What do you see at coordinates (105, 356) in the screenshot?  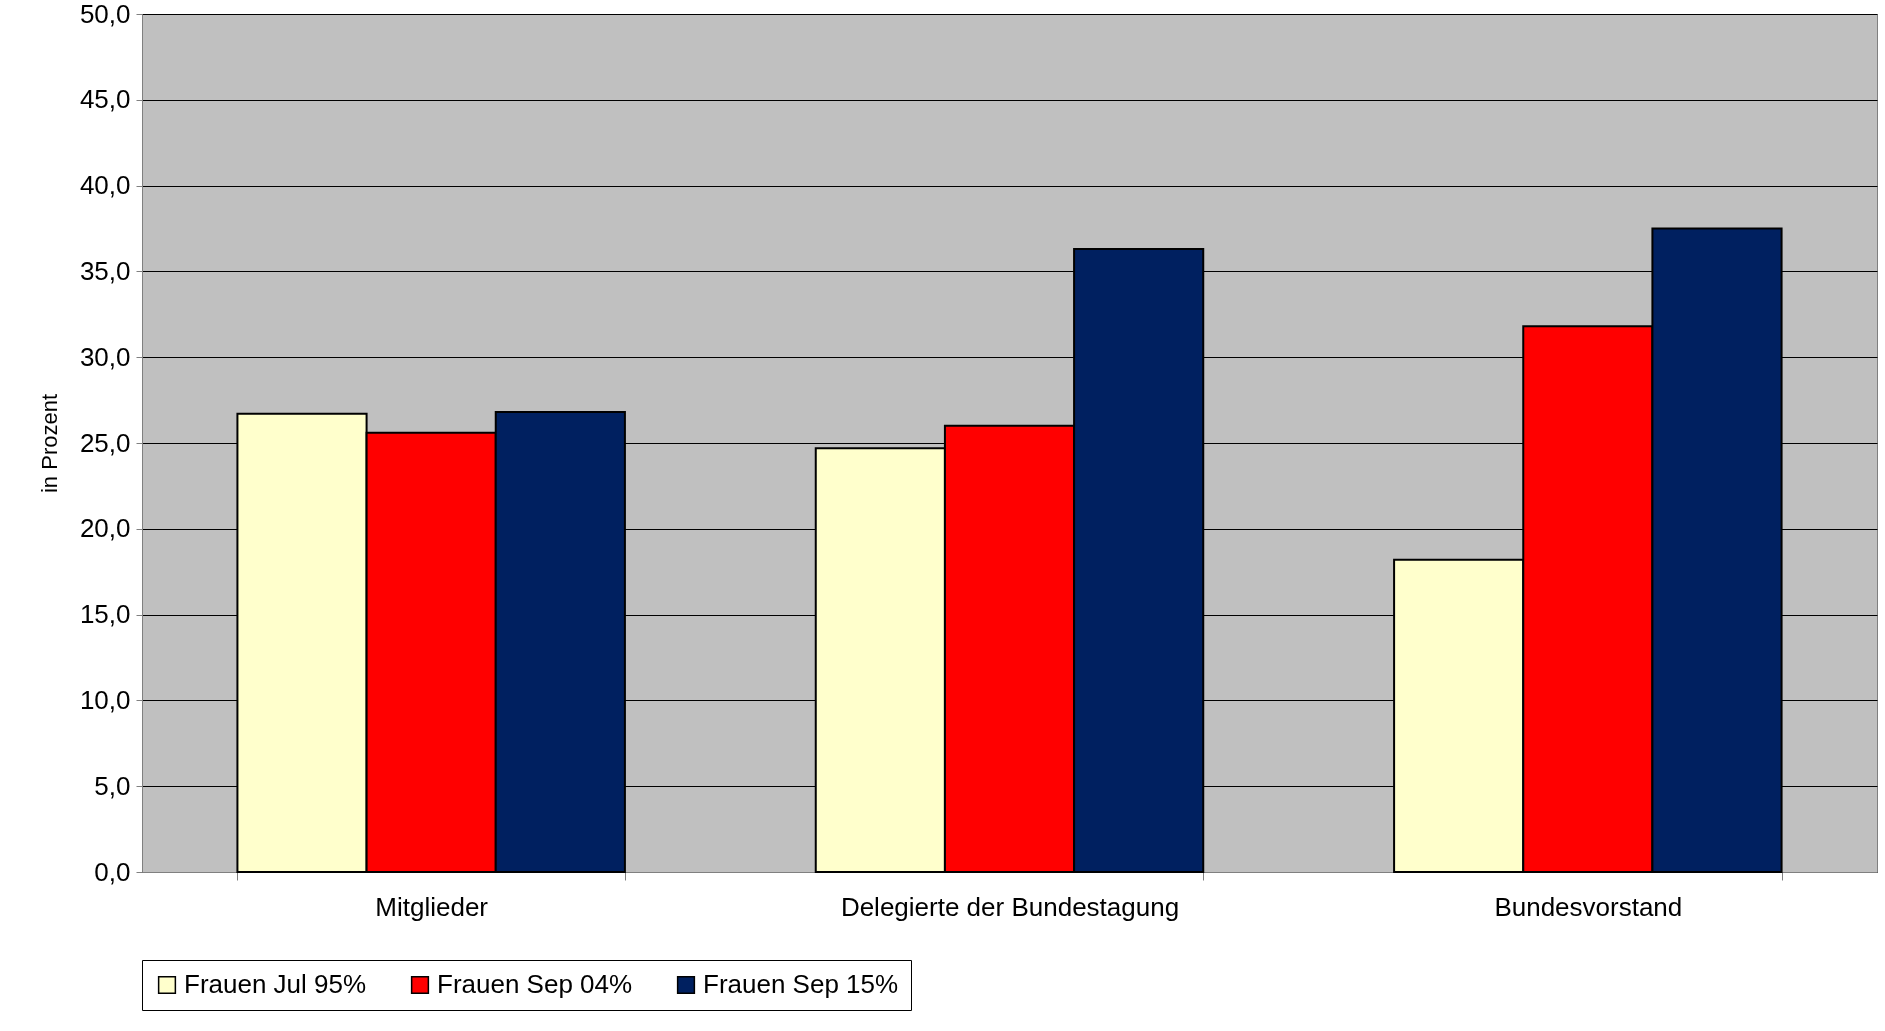 I see `y-tick-label: 30,0` at bounding box center [105, 356].